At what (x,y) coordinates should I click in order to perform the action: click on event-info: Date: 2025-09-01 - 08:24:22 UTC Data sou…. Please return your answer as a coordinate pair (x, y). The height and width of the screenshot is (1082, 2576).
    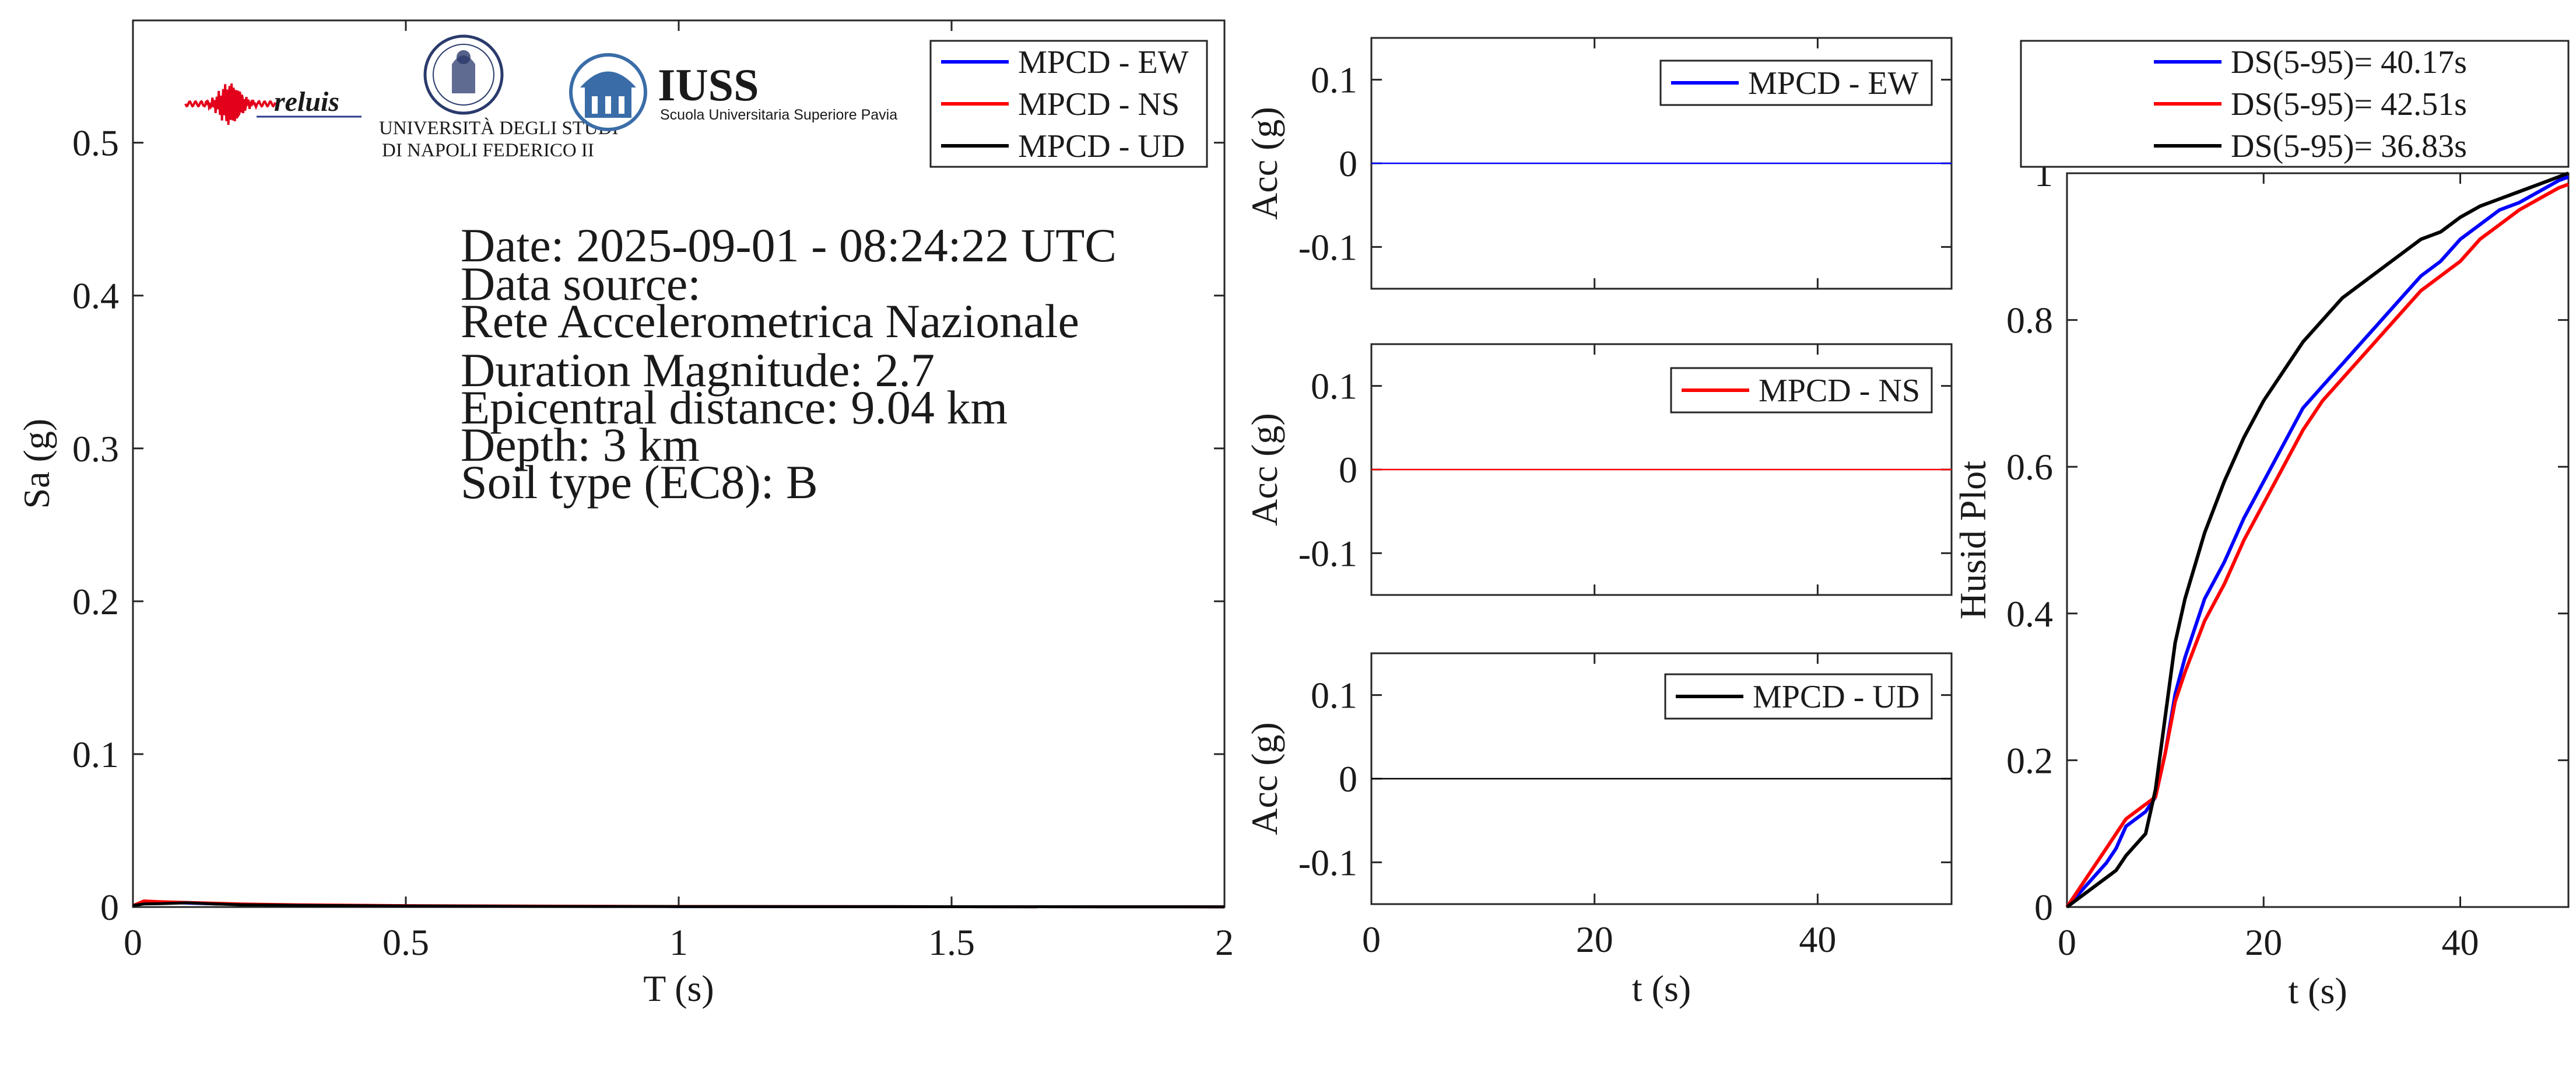
    Looking at the image, I should click on (789, 364).